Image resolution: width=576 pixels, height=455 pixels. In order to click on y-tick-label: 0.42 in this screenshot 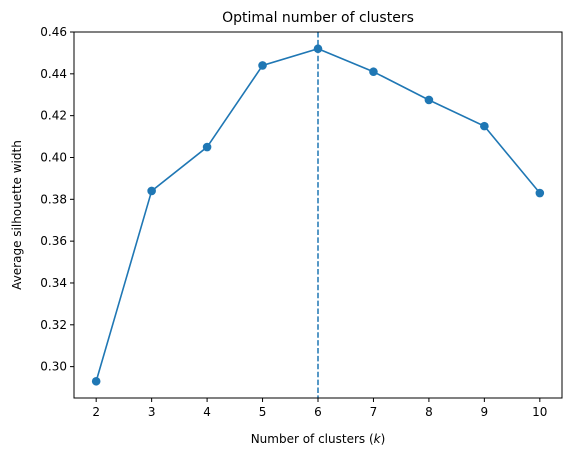, I will do `click(53, 116)`.